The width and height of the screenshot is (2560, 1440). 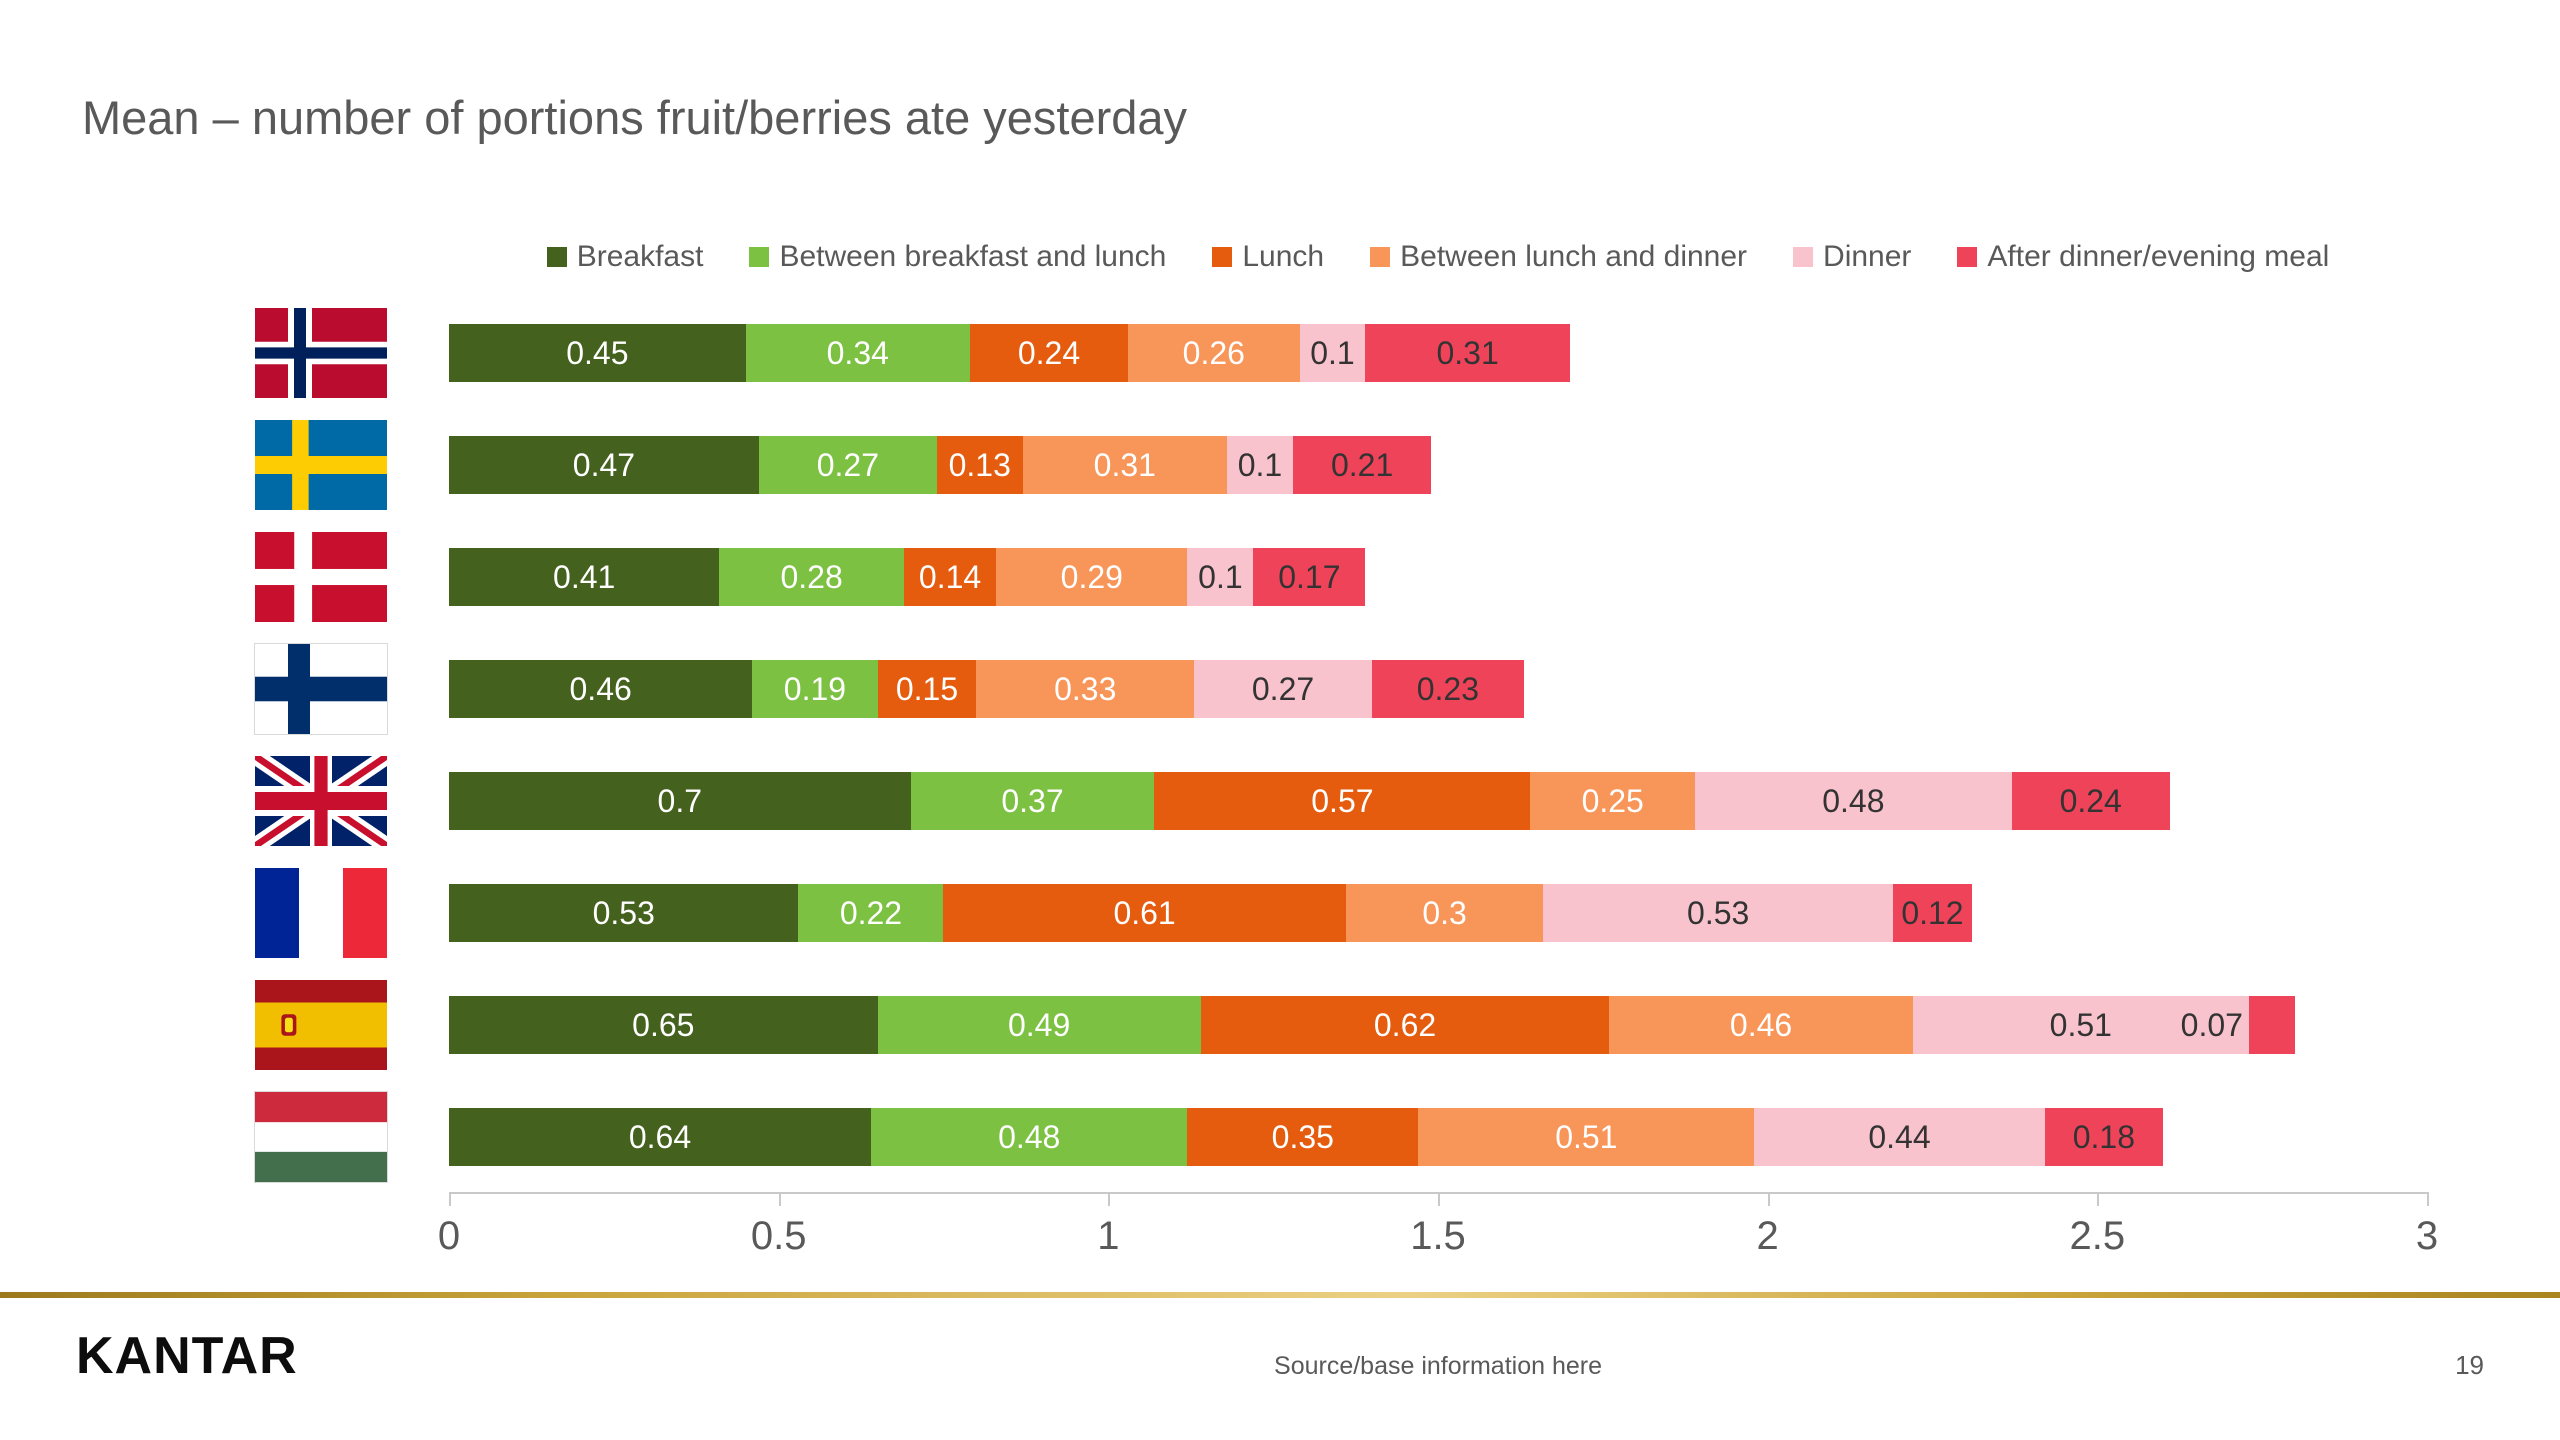 I want to click on segment-after-dinner-evening-meal: 0.23, so click(x=1448, y=689).